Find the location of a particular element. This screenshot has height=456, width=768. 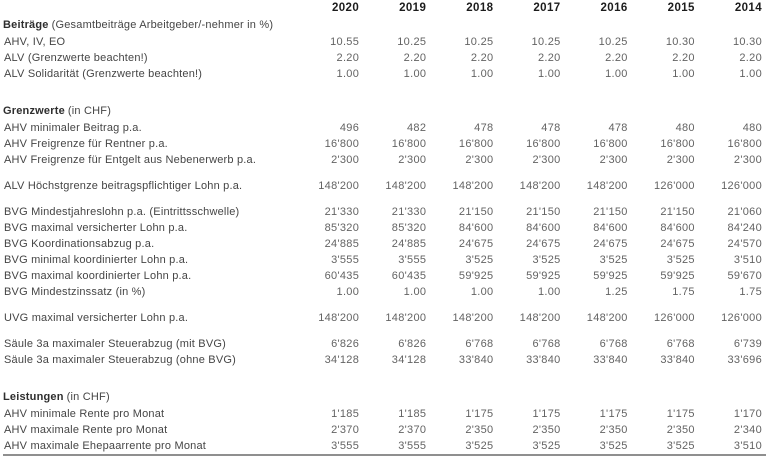

year-column-header: 2018 is located at coordinates (480, 8).